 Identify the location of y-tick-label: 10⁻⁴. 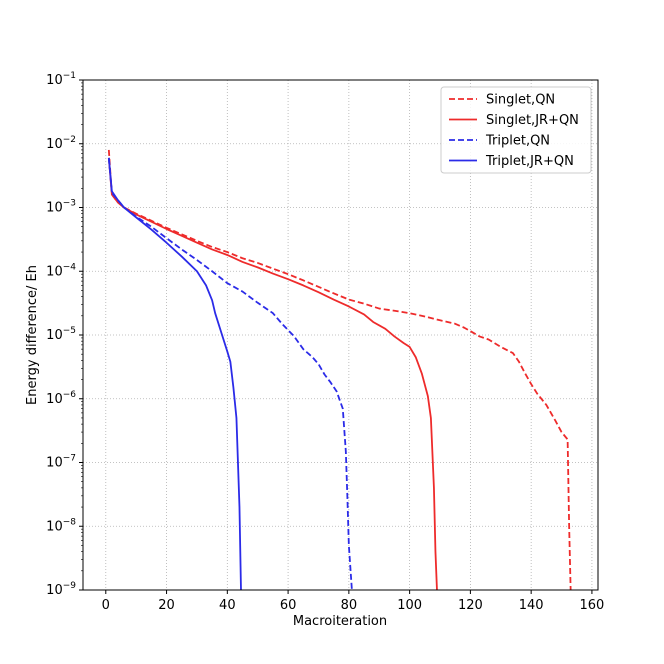
(61, 270).